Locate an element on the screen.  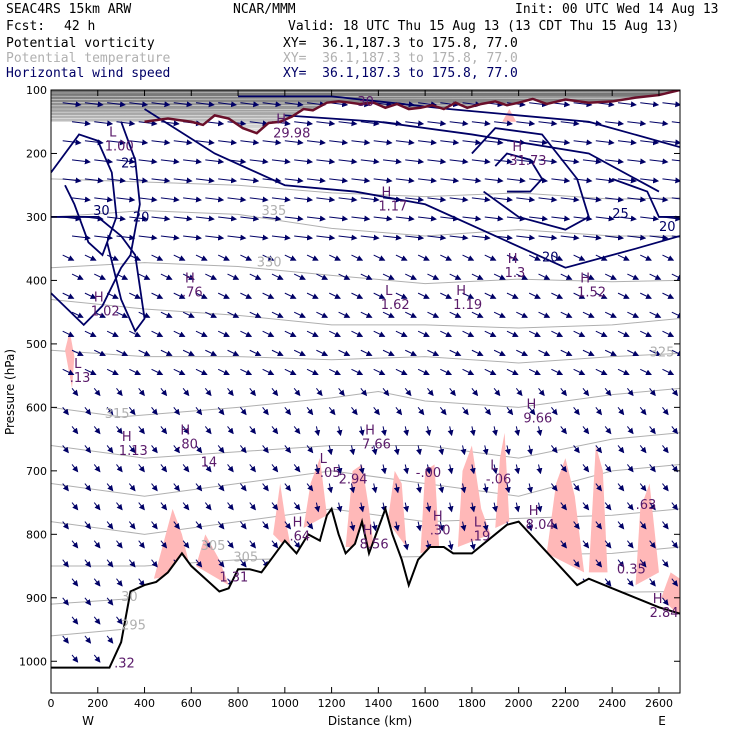
wind-label: 30 is located at coordinates (101, 211).